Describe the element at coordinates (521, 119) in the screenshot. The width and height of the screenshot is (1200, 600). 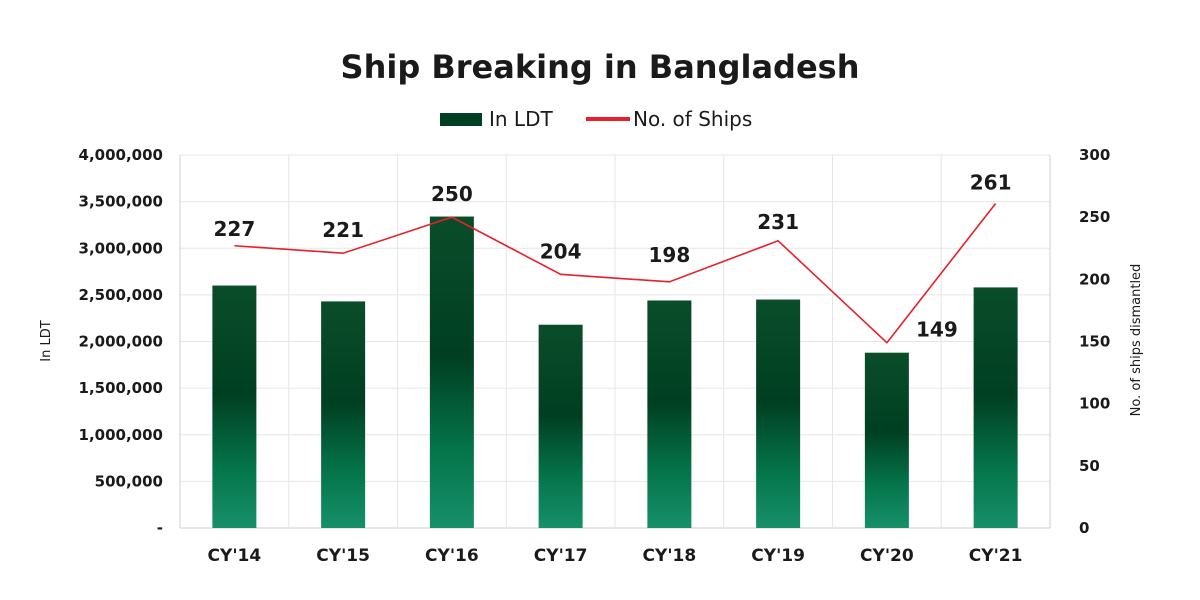
I see `legend-label-bars: In LDT` at that location.